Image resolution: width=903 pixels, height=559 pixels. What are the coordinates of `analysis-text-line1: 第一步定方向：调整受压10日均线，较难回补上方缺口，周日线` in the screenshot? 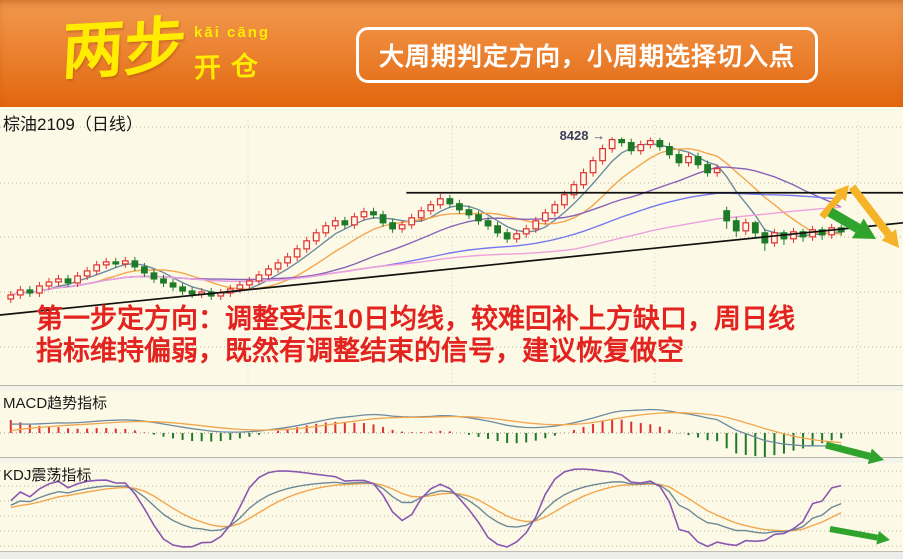 It's located at (416, 319).